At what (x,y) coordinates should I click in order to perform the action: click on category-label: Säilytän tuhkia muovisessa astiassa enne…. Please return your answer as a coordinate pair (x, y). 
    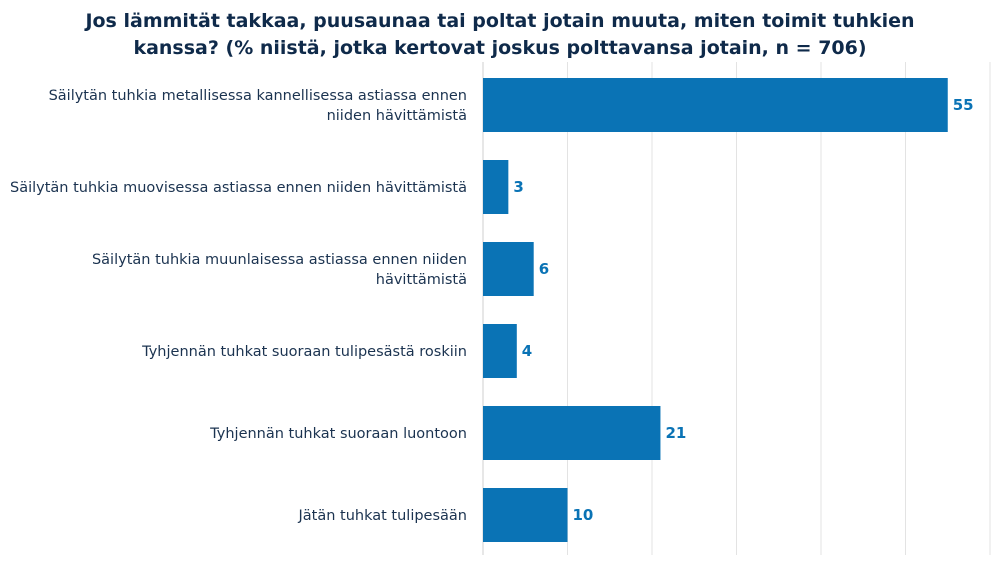
    Looking at the image, I should click on (238, 188).